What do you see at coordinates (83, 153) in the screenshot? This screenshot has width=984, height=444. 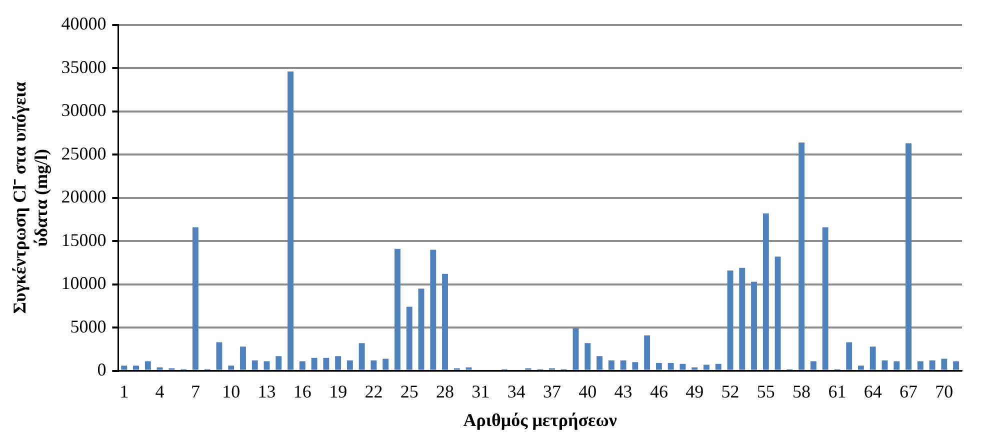 I see `y-tick-label: 25000` at bounding box center [83, 153].